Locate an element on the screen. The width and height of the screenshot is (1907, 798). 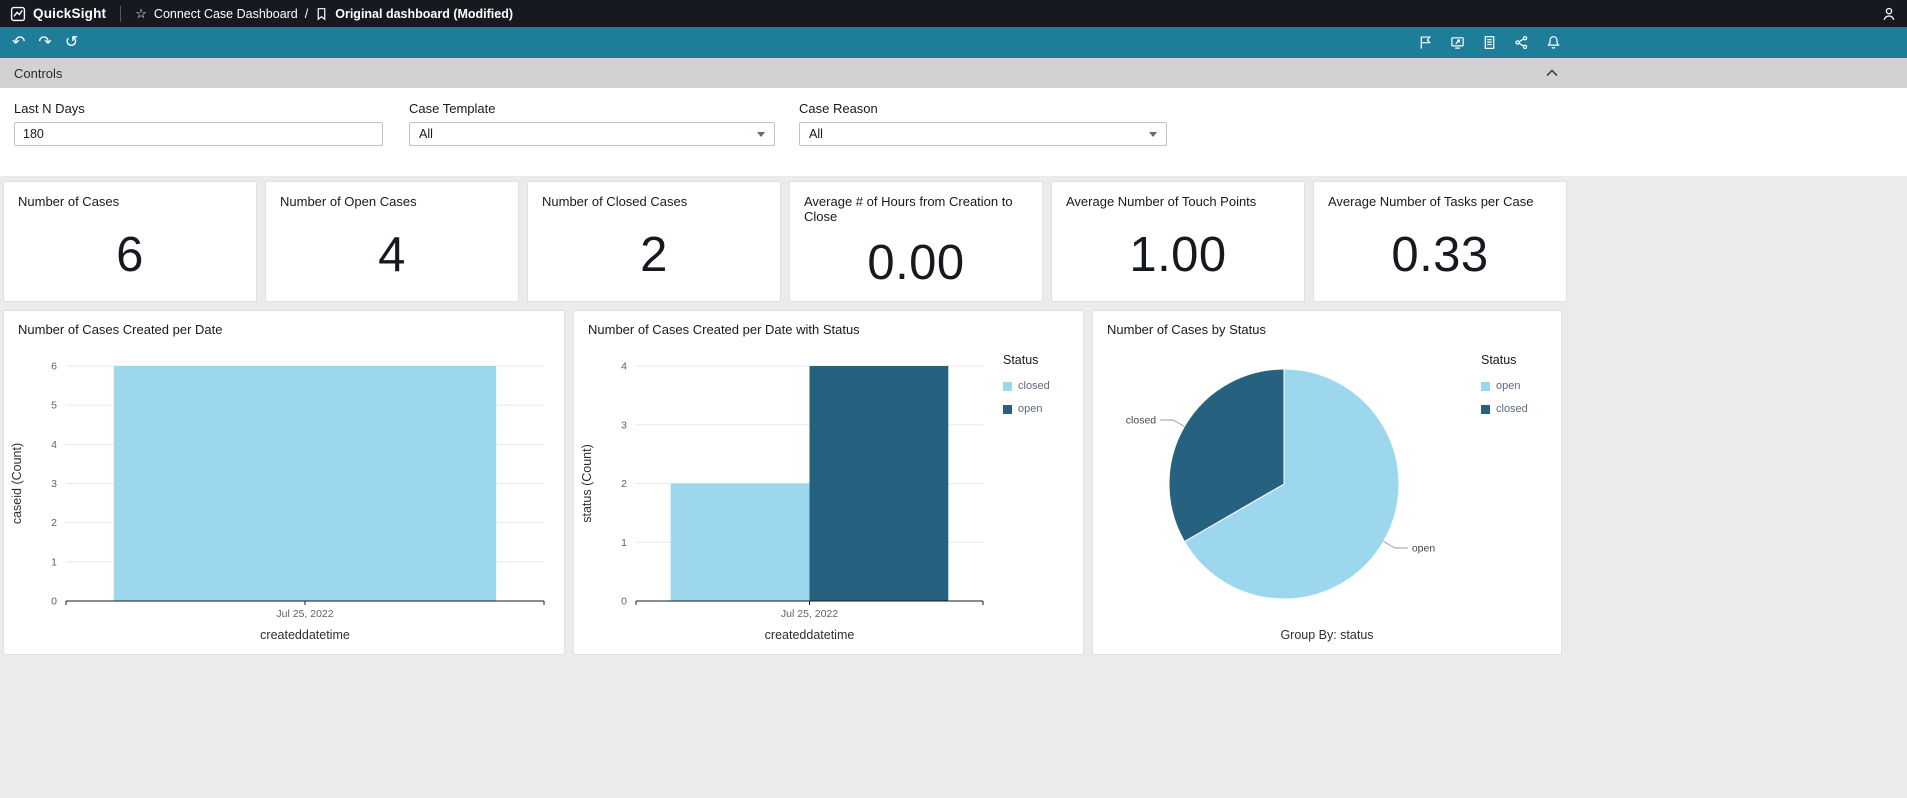
svg-text: 5 is located at coordinates (54, 406).